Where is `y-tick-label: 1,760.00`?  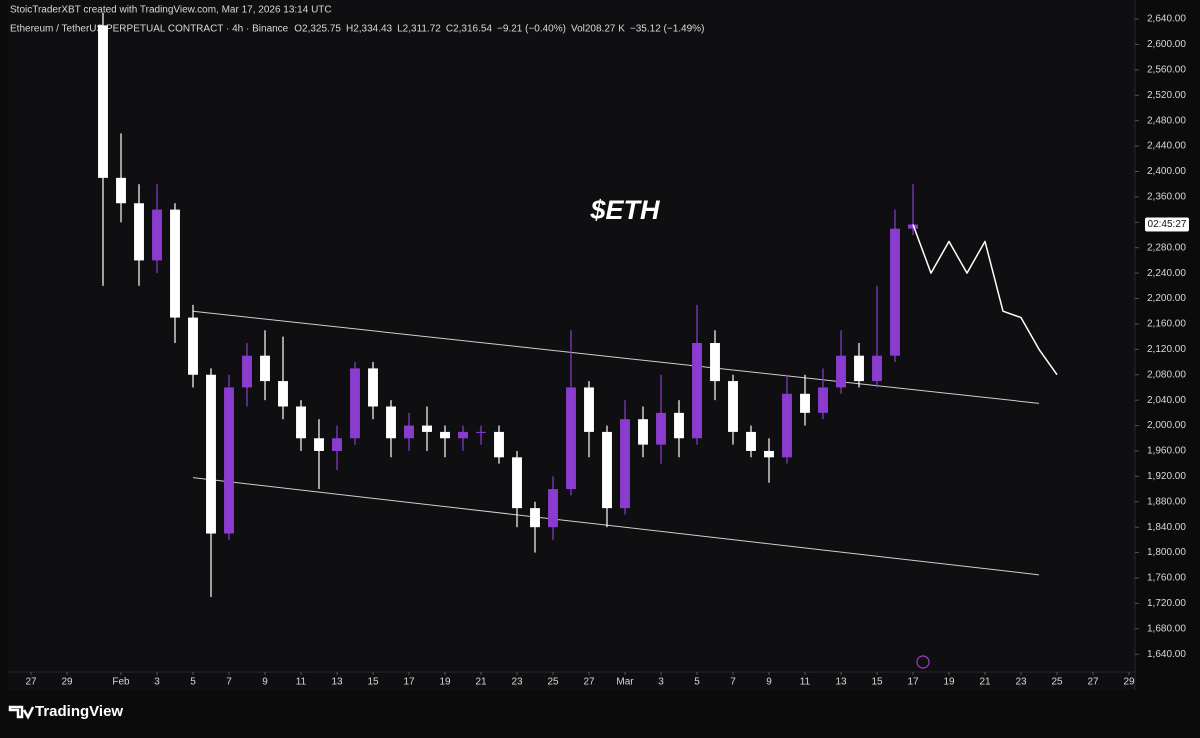 y-tick-label: 1,760.00 is located at coordinates (1166, 578).